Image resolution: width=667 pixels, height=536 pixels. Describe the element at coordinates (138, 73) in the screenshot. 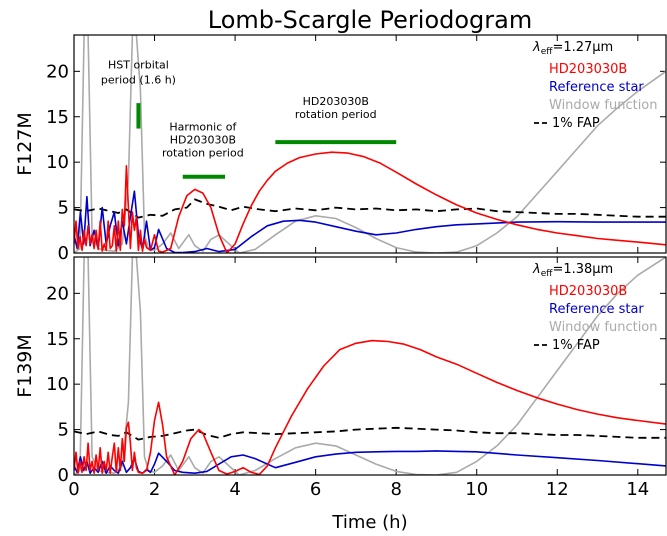

I see `annotation-1: HST orbital period (1.6 h)` at that location.